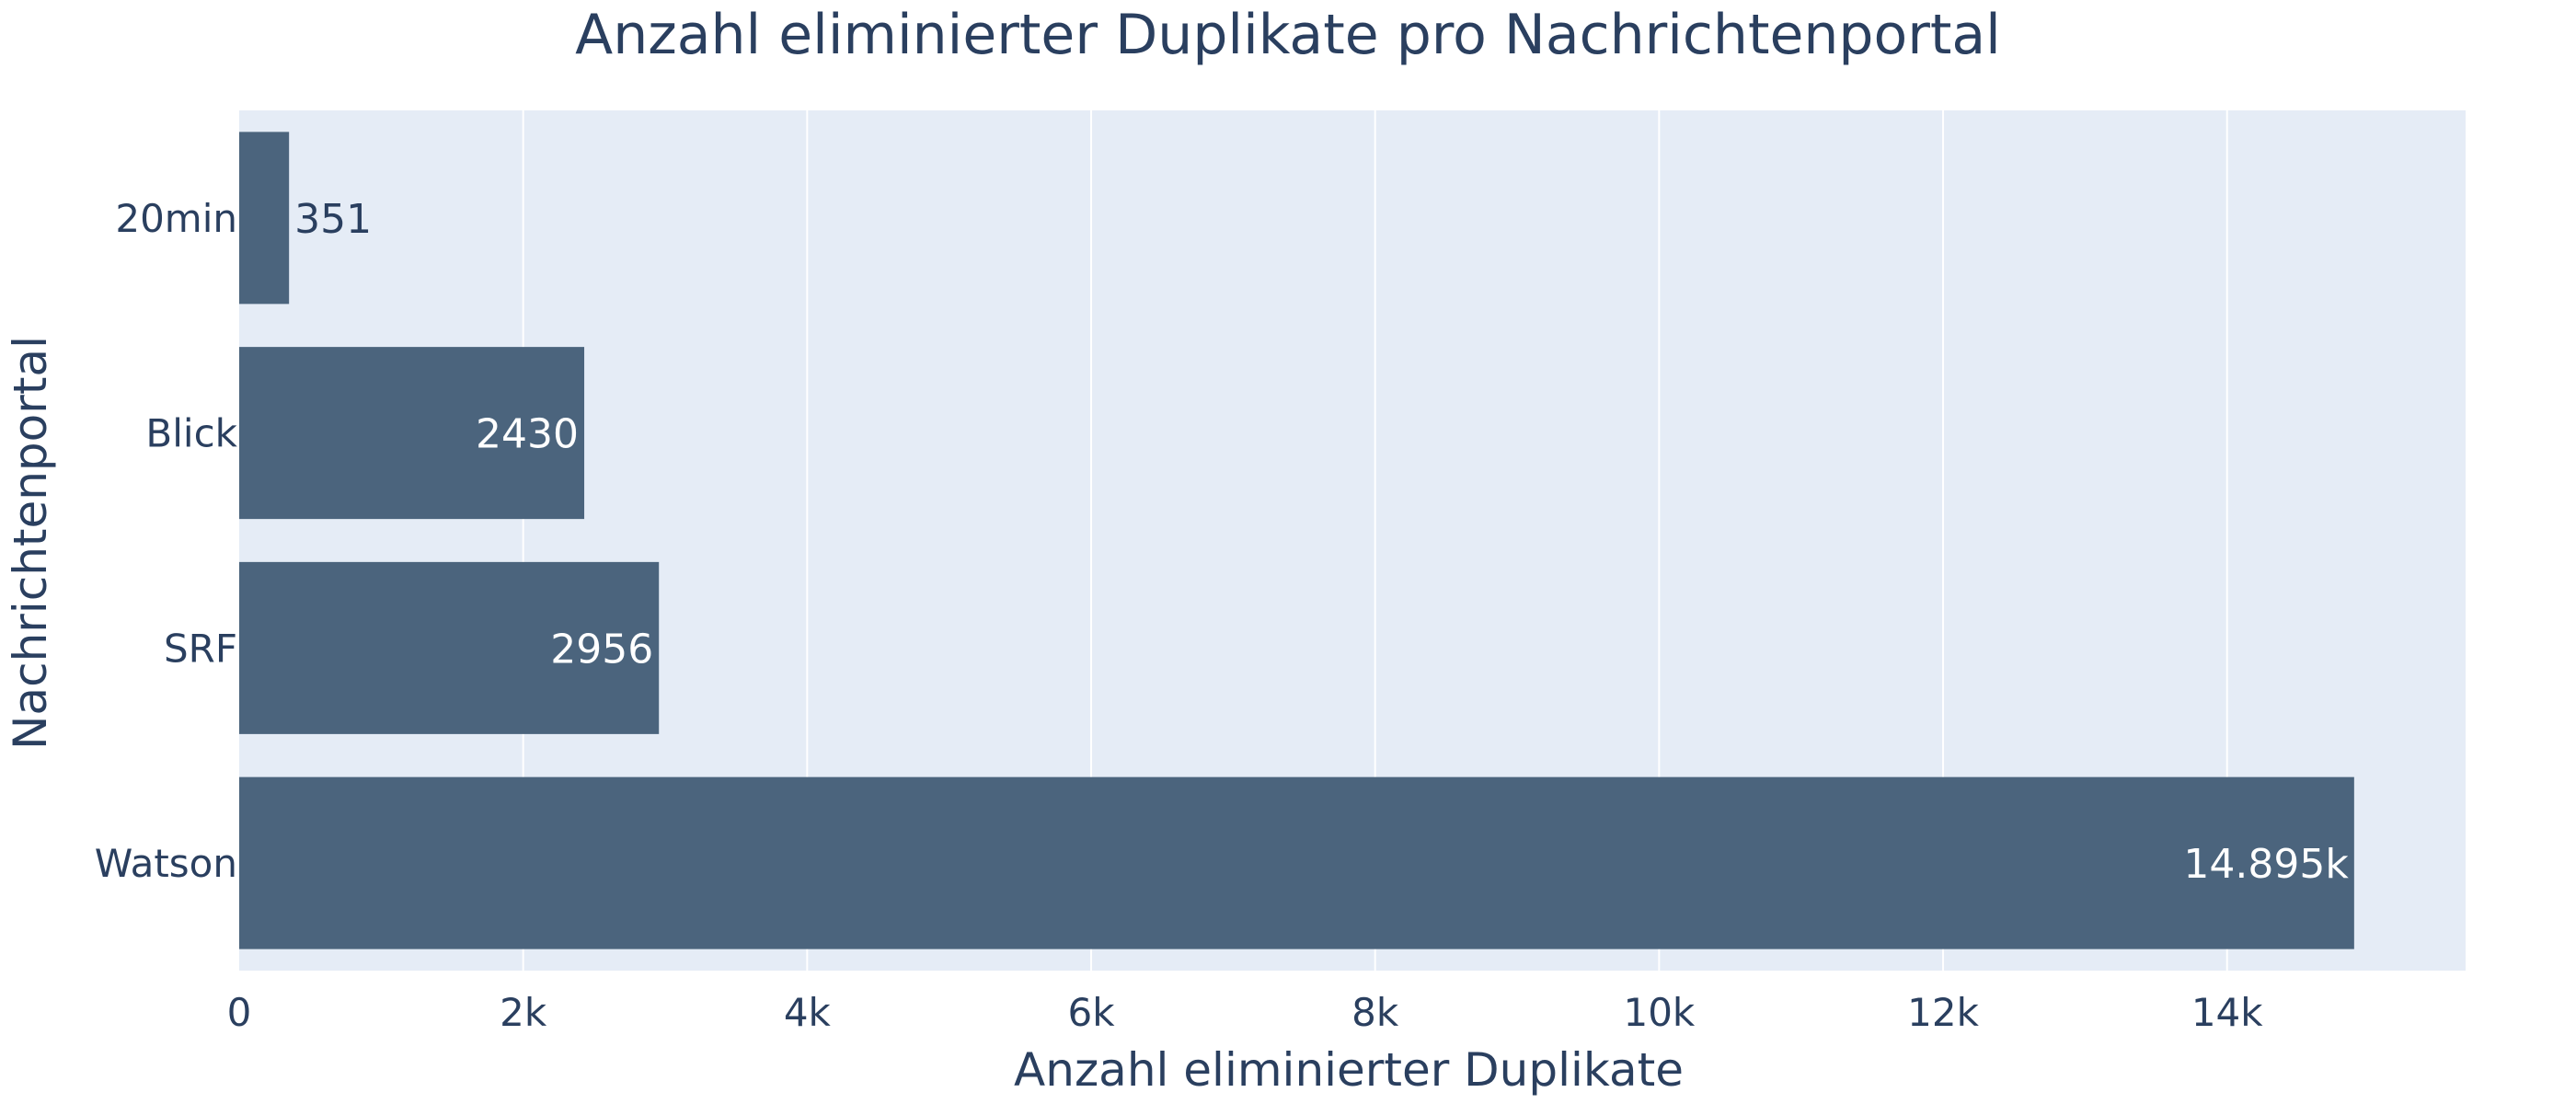 Image resolution: width=2576 pixels, height=1104 pixels. I want to click on x-tick-label: 8k, so click(1375, 1012).